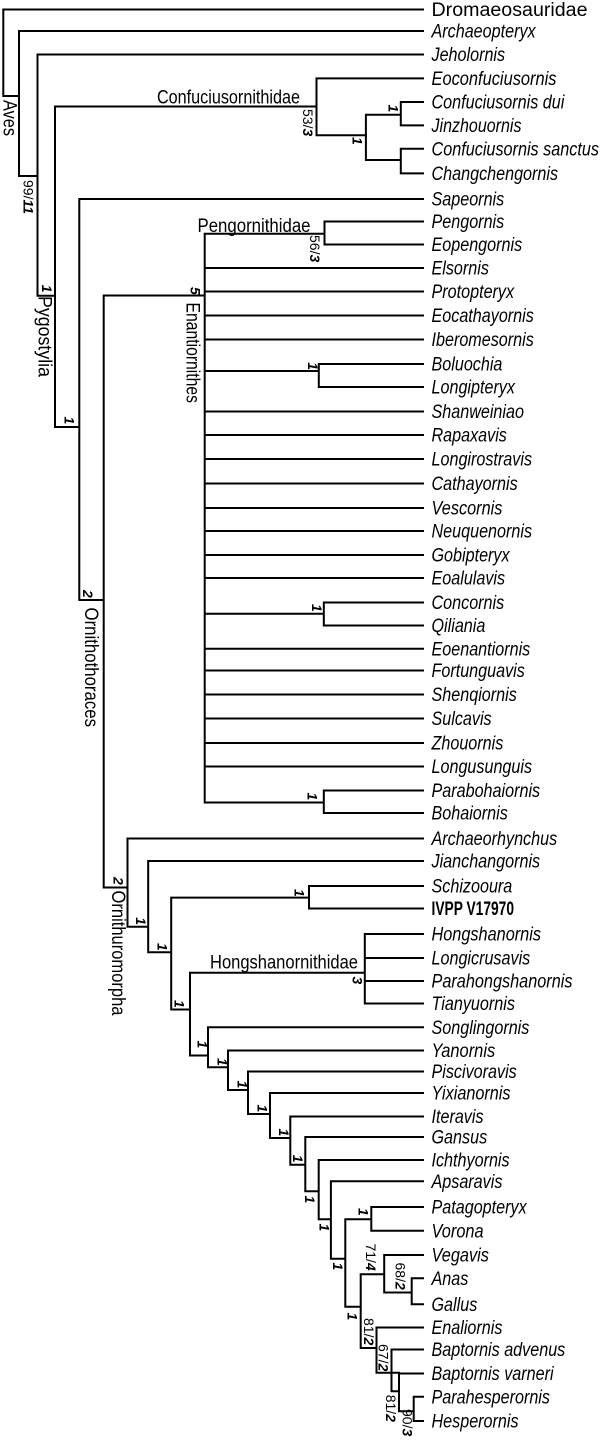  Describe the element at coordinates (516, 149) in the screenshot. I see `svg-text: Confuciusornis sanctus` at that location.